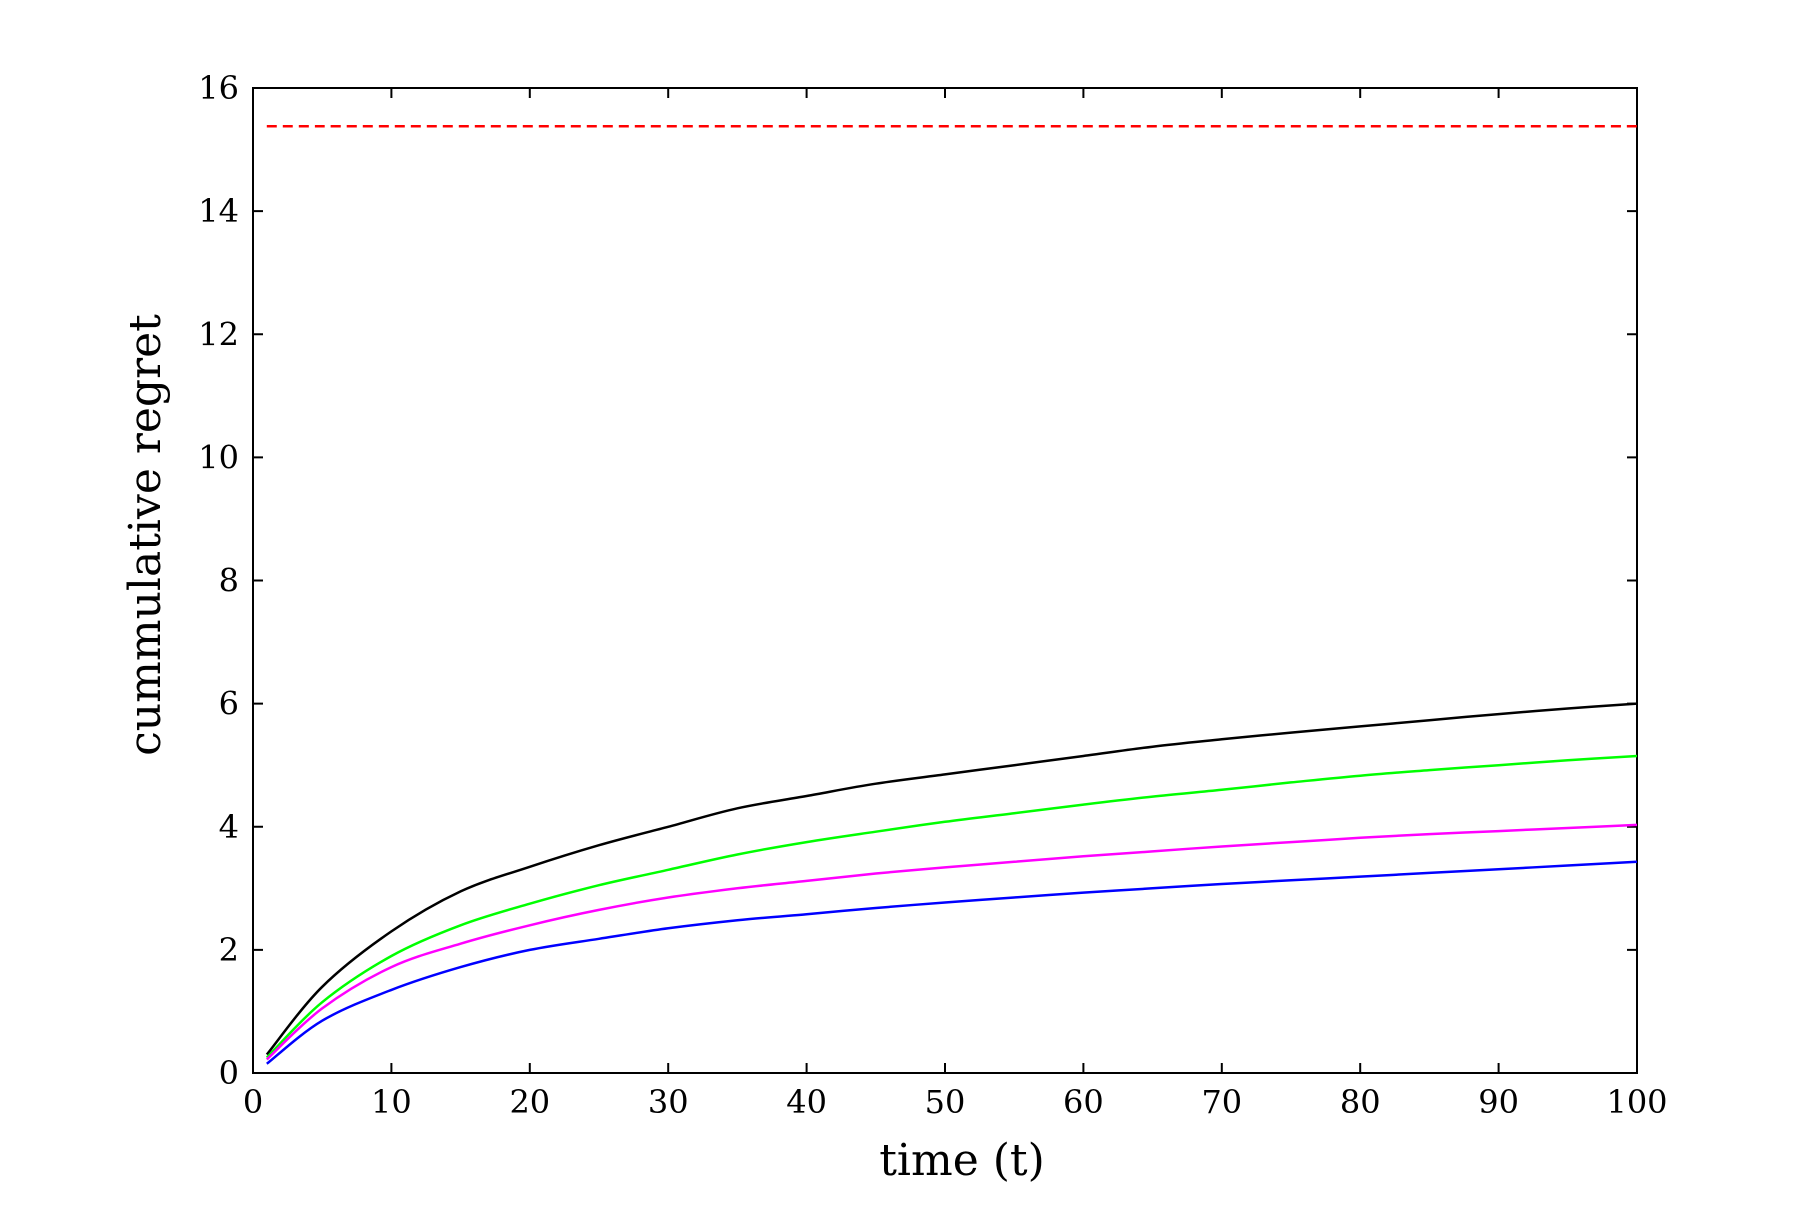 This screenshot has height=1205, width=1801. Describe the element at coordinates (668, 1102) in the screenshot. I see `x-tick-label: 30` at that location.